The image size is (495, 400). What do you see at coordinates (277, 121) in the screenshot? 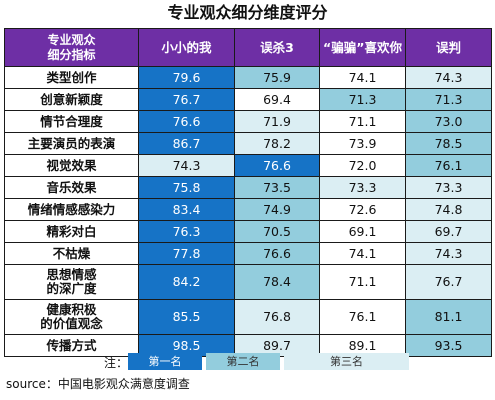
I see `score-cell: 71.9` at bounding box center [277, 121].